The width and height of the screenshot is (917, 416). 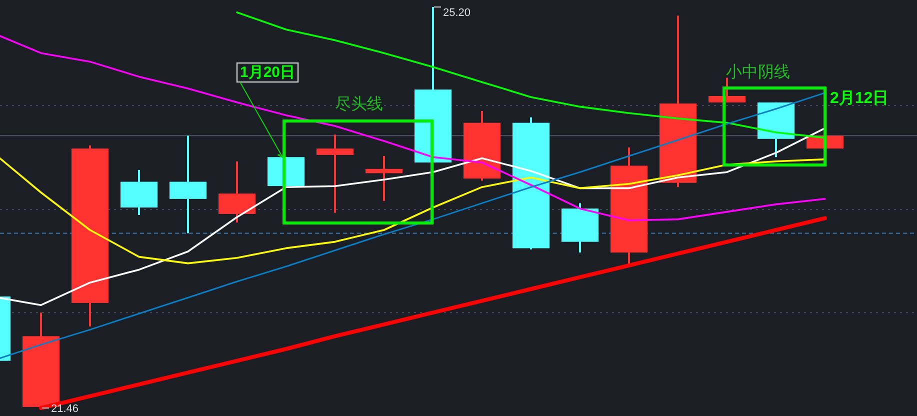 What do you see at coordinates (268, 72) in the screenshot?
I see `annotation: 1月20日` at bounding box center [268, 72].